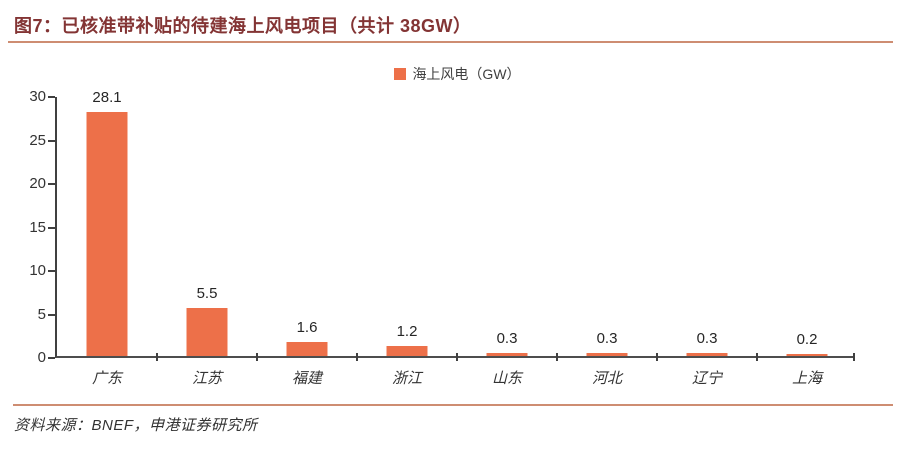 The image size is (915, 450). What do you see at coordinates (37, 140) in the screenshot?
I see `y-tick-label: 25` at bounding box center [37, 140].